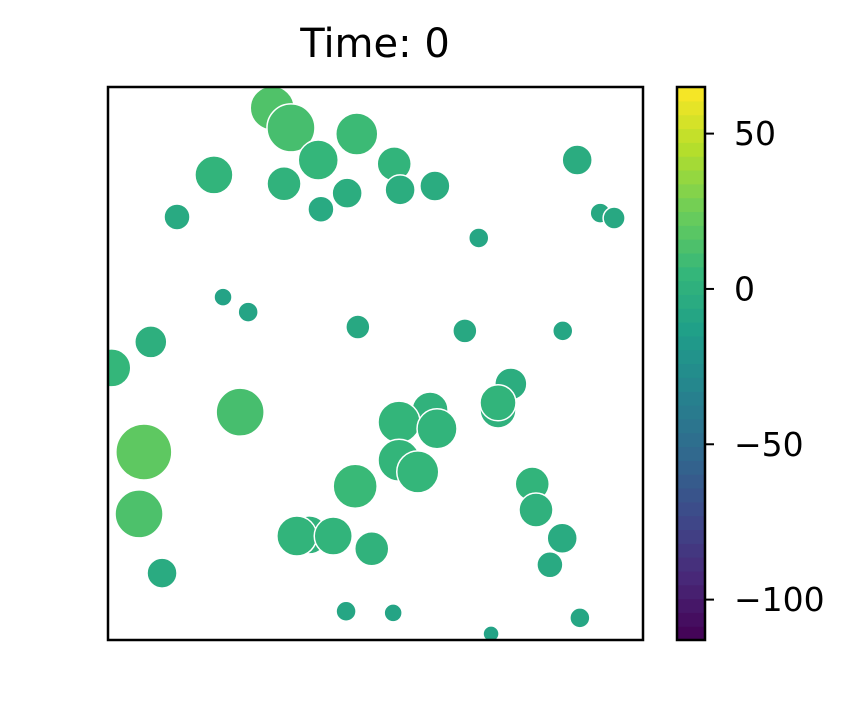 Image resolution: width=864 pixels, height=720 pixels. What do you see at coordinates (769, 444) in the screenshot?
I see `colorbar-tick-label: −50` at bounding box center [769, 444].